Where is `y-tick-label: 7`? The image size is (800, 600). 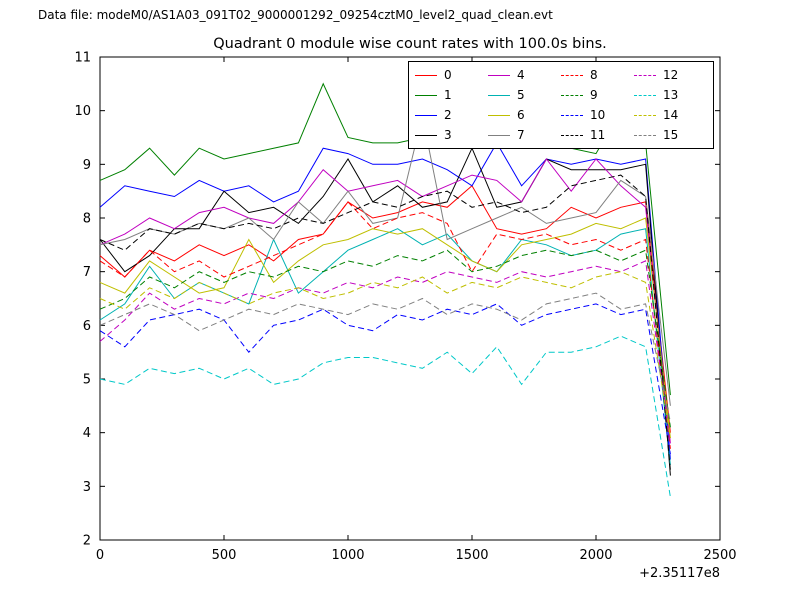 y-tick-label: 7 is located at coordinates (87, 272).